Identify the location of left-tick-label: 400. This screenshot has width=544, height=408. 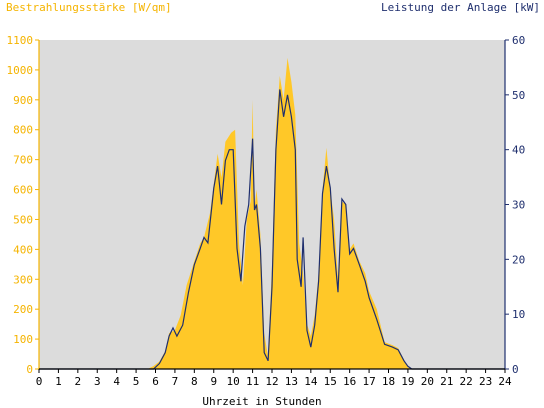
(23, 249).